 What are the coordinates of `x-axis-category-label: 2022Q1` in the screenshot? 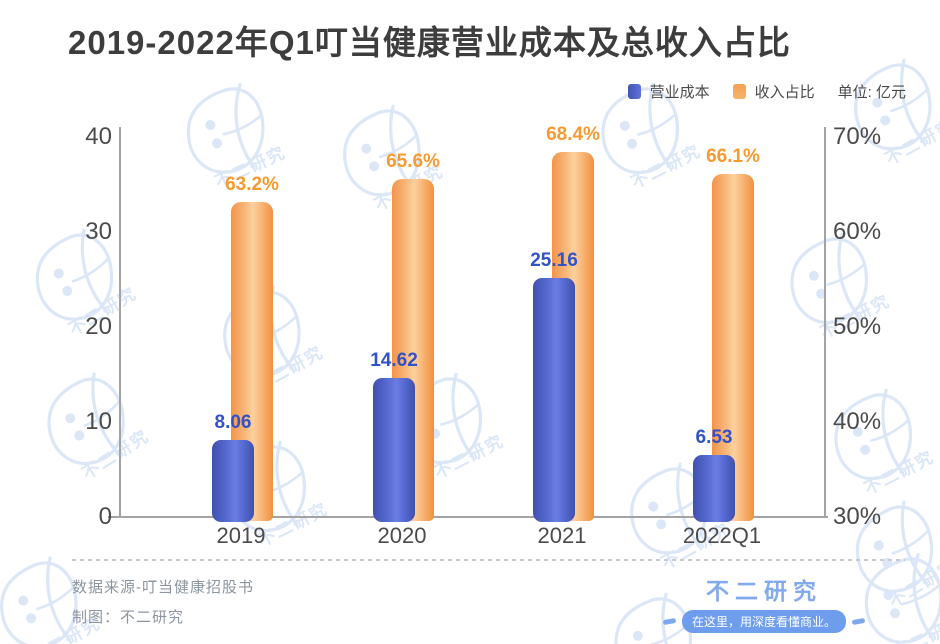 It's located at (722, 535).